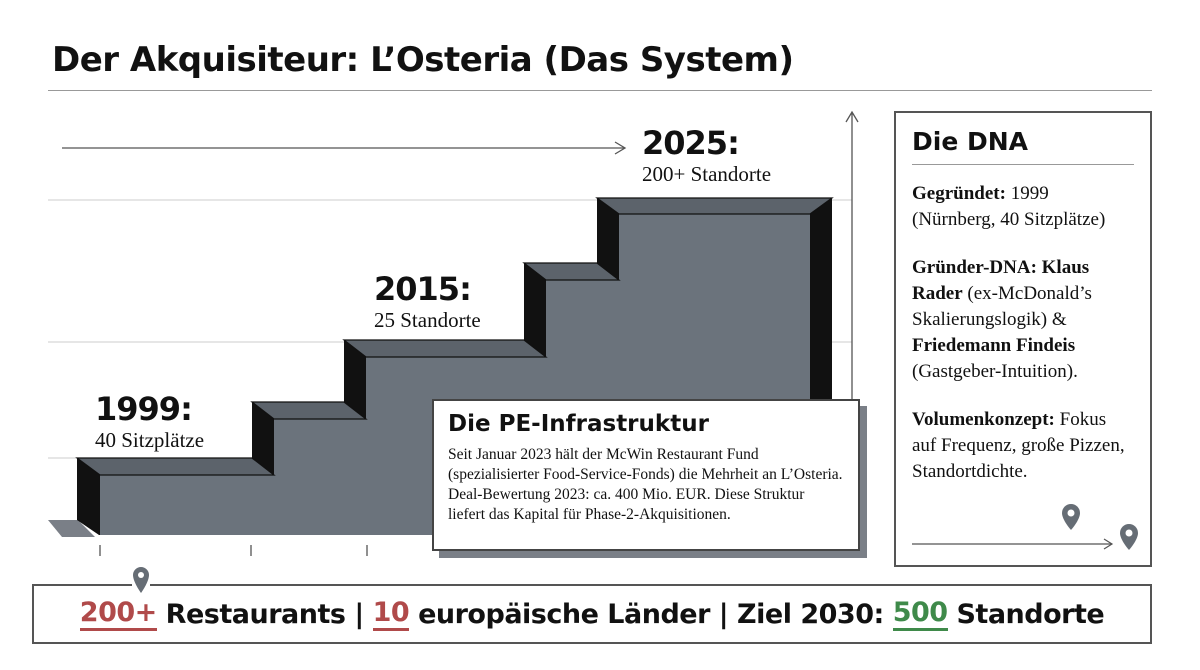  I want to click on step-shadow, so click(71, 528).